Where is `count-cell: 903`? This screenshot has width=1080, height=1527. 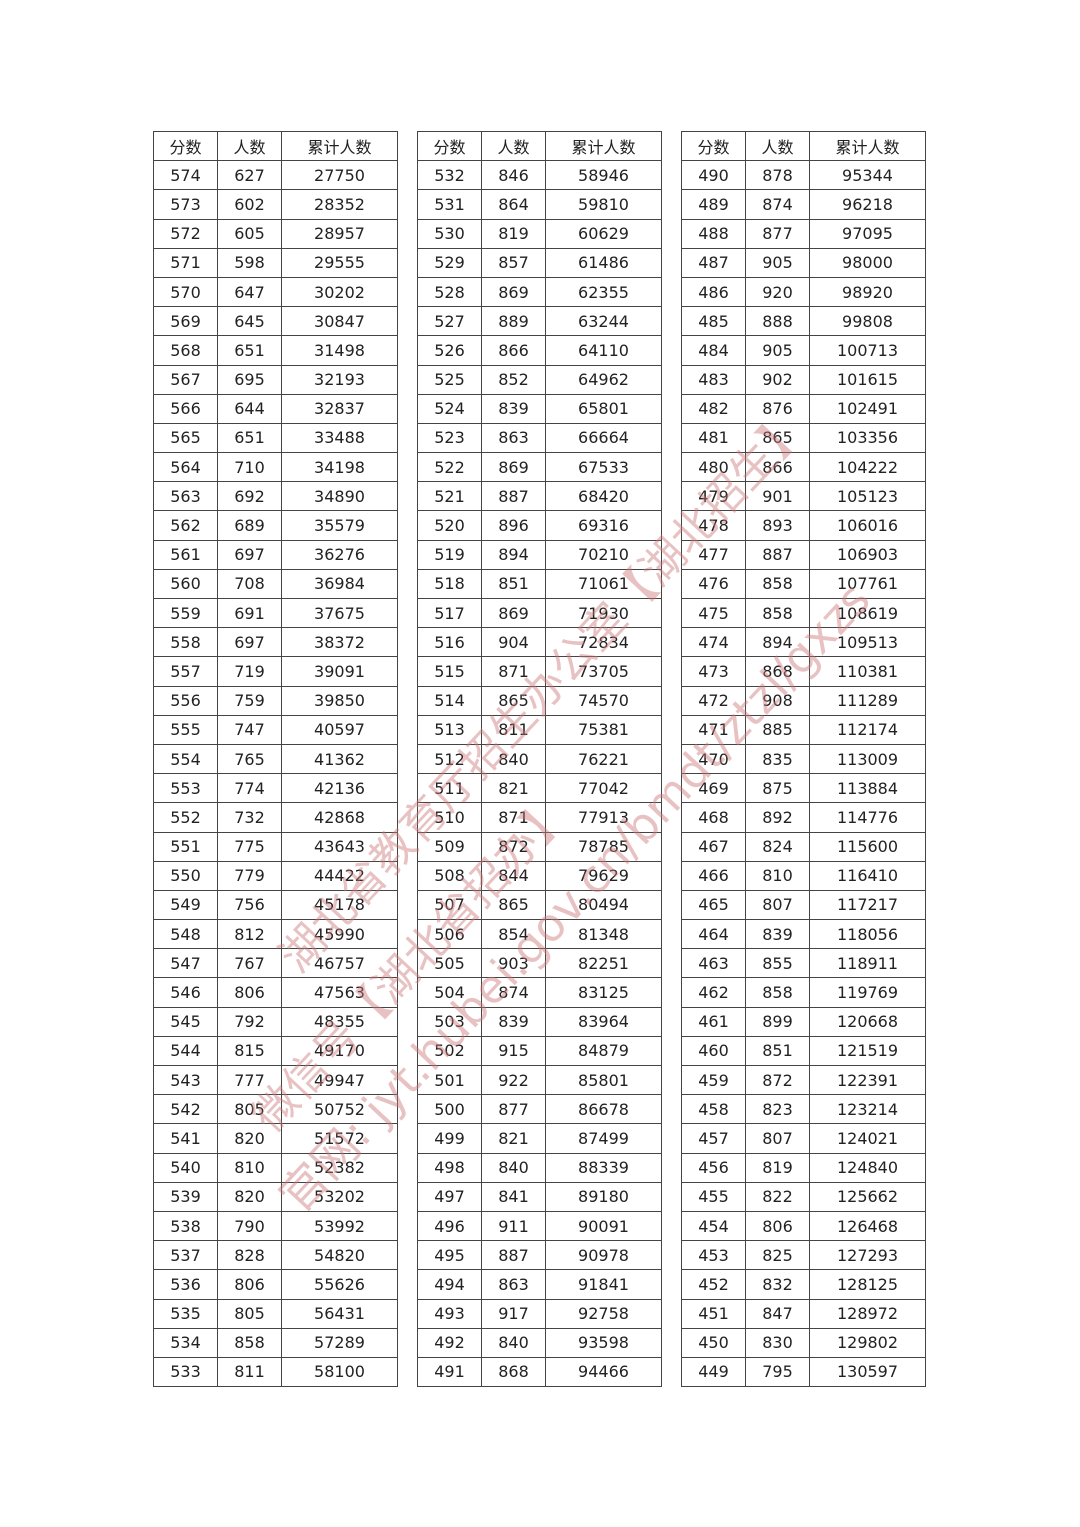 count-cell: 903 is located at coordinates (513, 963).